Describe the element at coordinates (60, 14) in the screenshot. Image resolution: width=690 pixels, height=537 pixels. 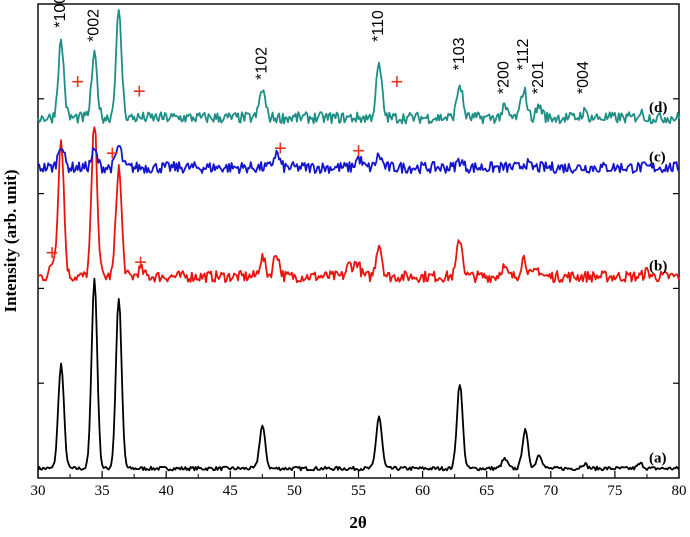
I see `peak-label-0: *100` at that location.